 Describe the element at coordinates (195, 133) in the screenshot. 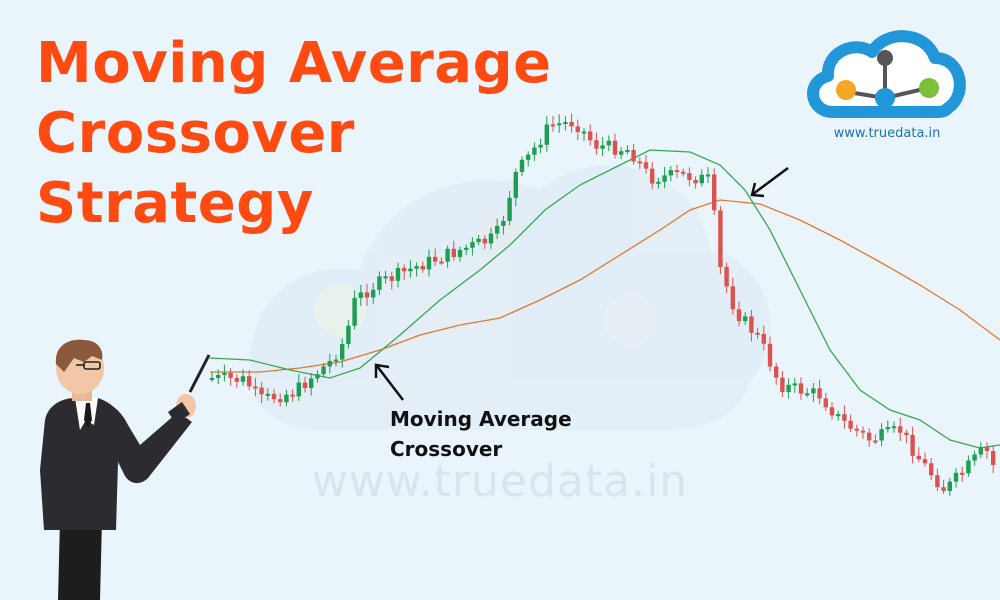

I see `title-line-2: Crossover` at that location.